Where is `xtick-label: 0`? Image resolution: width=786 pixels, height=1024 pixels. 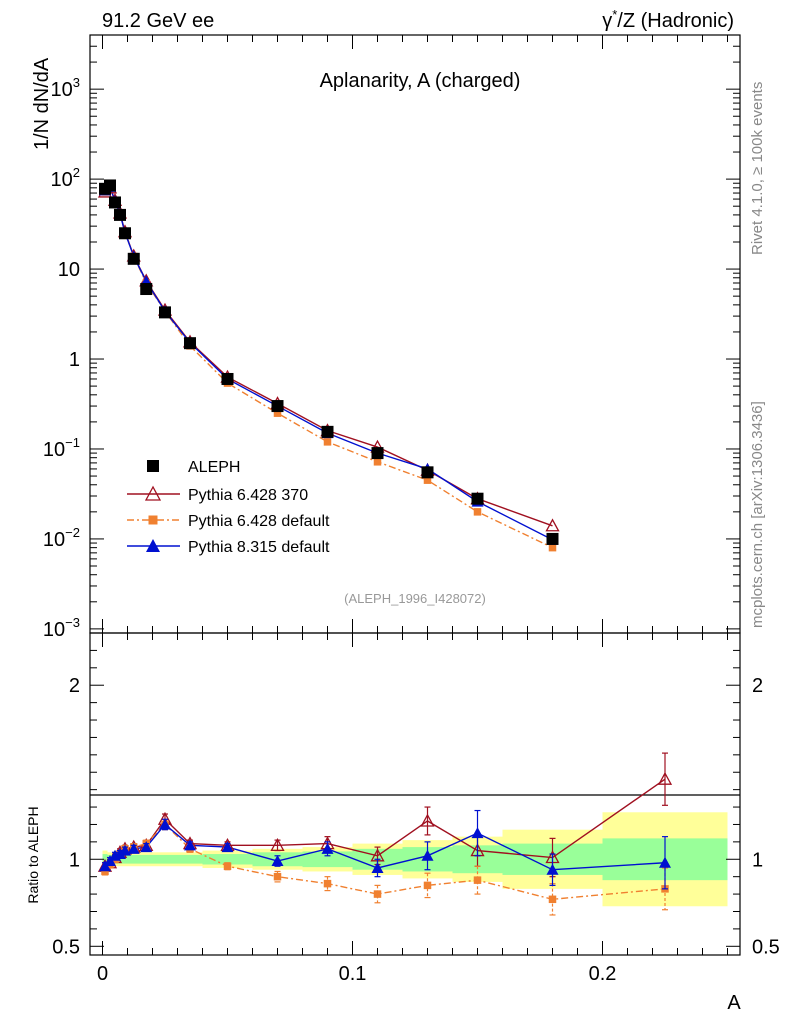 xtick-label: 0 is located at coordinates (102, 974).